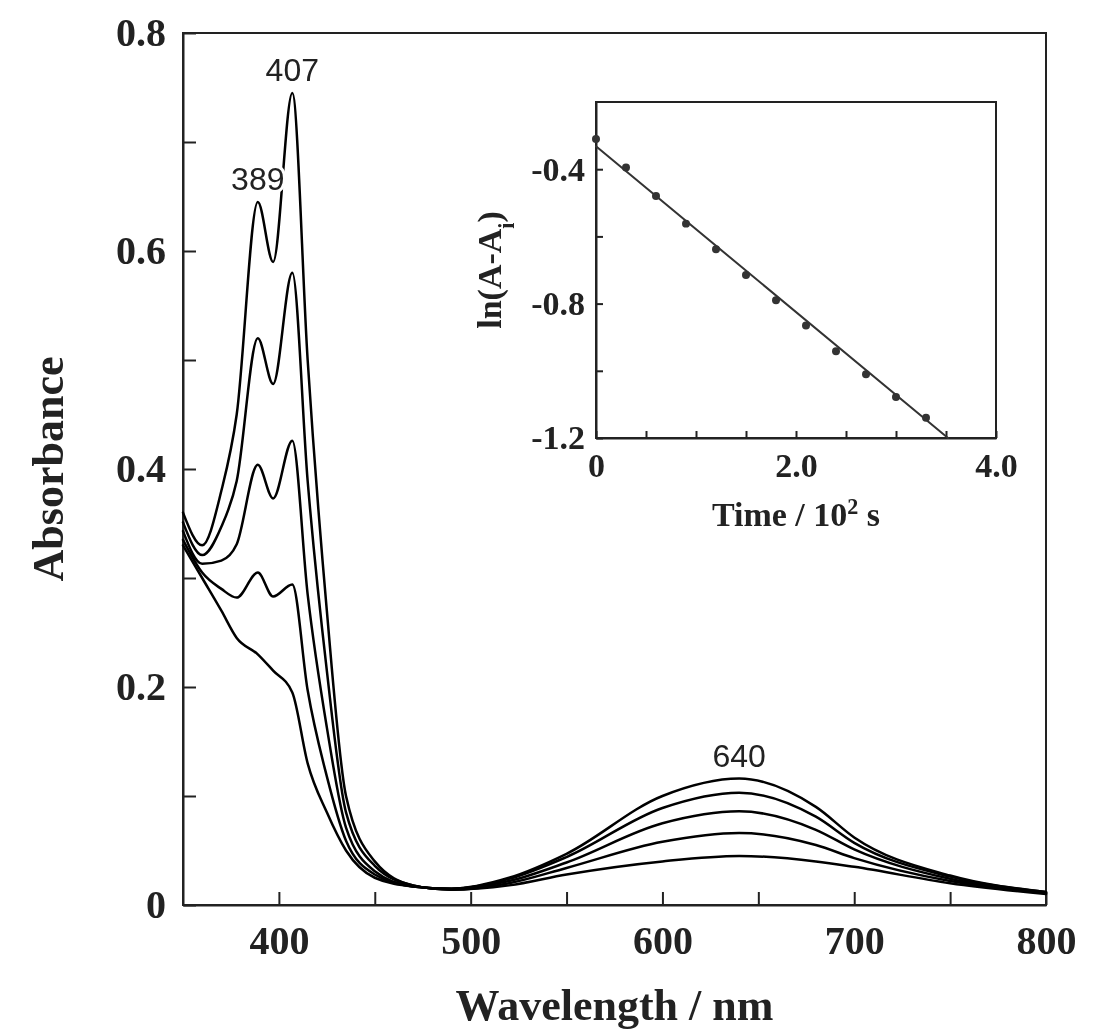 This screenshot has height=1031, width=1095. What do you see at coordinates (796, 466) in the screenshot?
I see `x-tick-label: 2.0` at bounding box center [796, 466].